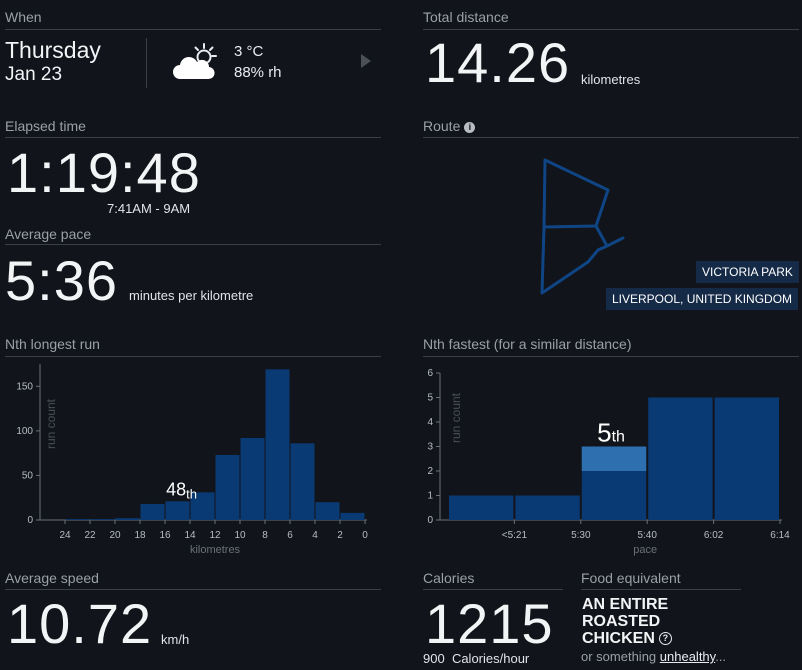  Describe the element at coordinates (258, 72) in the screenshot. I see `humidity-value: 88% rh` at that location.